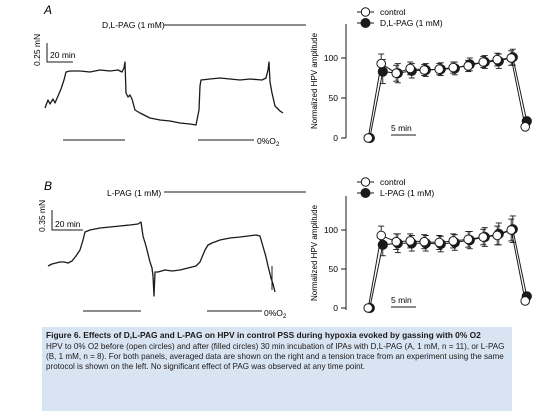  What do you see at coordinates (365, 23) in the screenshot?
I see `legend-a-drug-marker` at bounding box center [365, 23].